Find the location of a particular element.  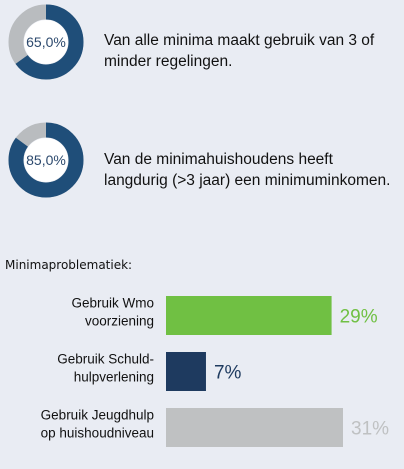

bar-category-label: voorziening is located at coordinates (119, 321).